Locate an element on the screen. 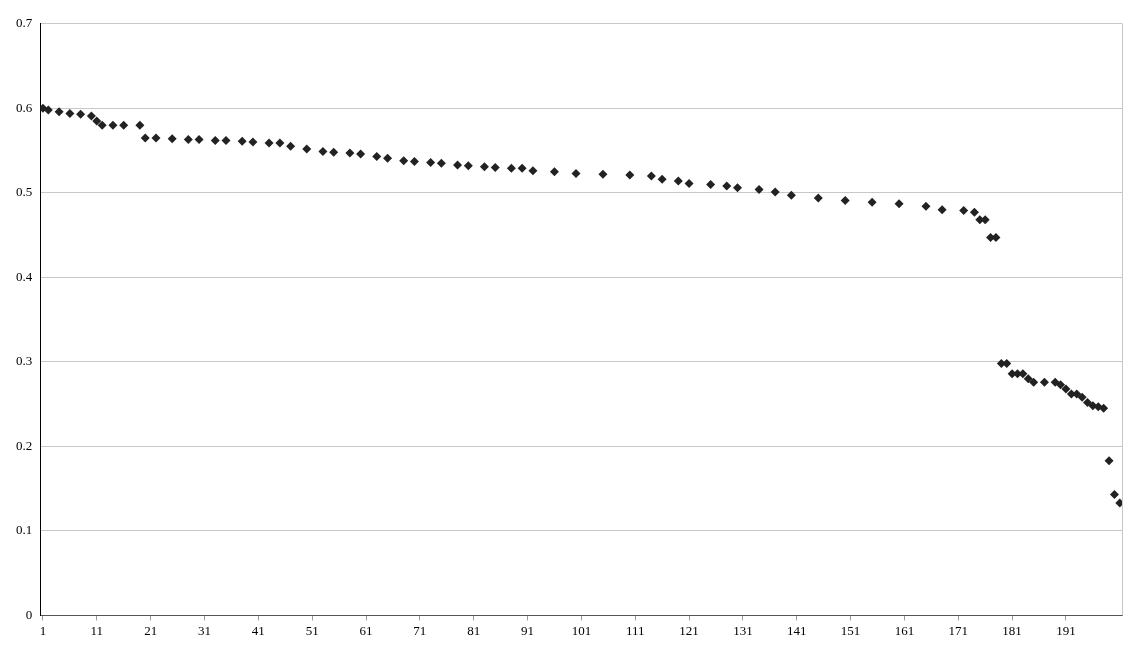  x-tick-label: 41 is located at coordinates (258, 630).